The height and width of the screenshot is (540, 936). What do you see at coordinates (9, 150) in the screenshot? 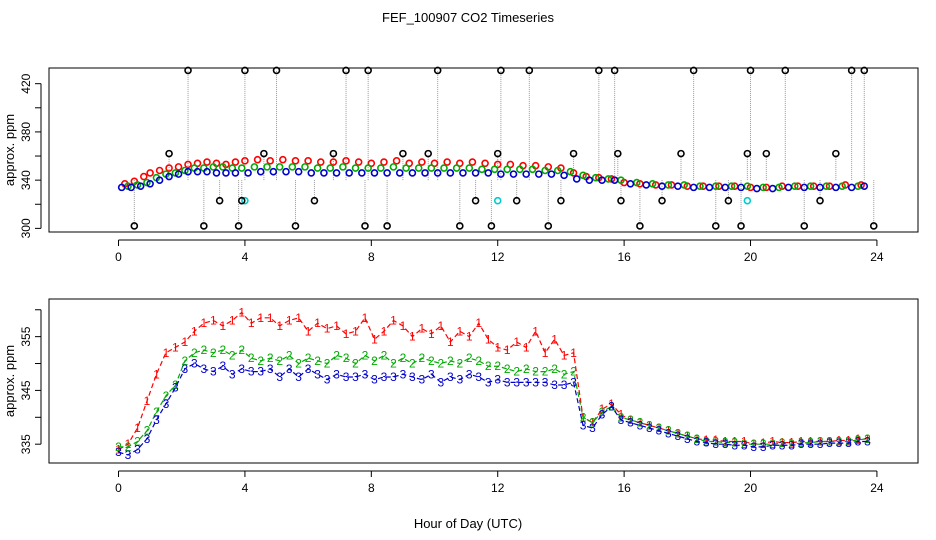
I see `top-y-axis-label: approx. ppm` at bounding box center [9, 150].